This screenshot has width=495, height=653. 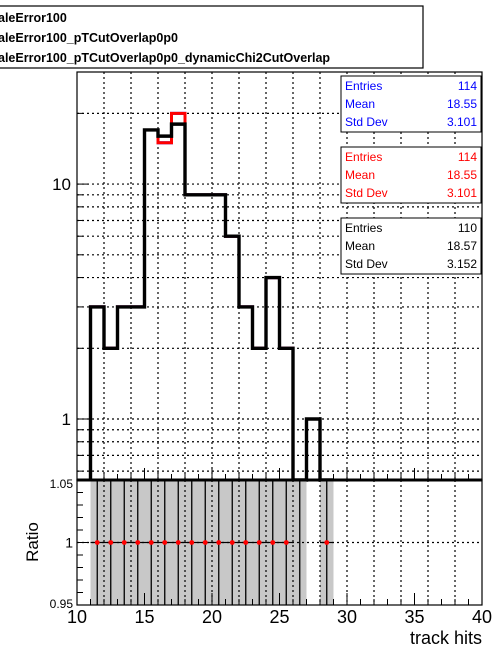 What do you see at coordinates (144, 617) in the screenshot?
I see `x-tick-label: 15` at bounding box center [144, 617].